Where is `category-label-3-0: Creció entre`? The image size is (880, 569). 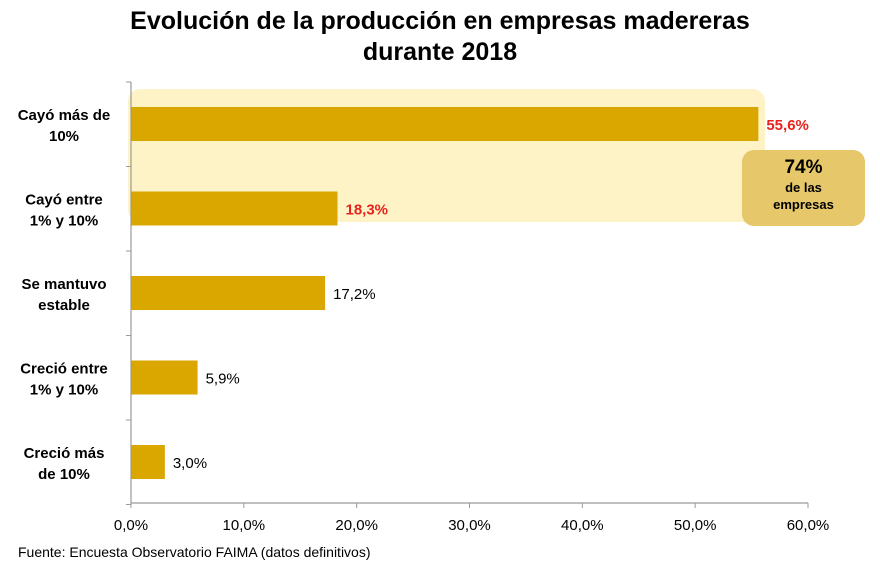
category-label-3-0: Creció entre is located at coordinates (64, 369).